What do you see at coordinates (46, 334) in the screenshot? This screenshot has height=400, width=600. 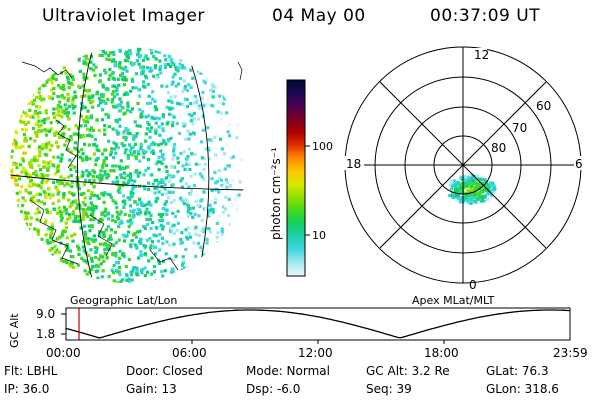 I see `altitude-ytick-low: 1.8` at bounding box center [46, 334].